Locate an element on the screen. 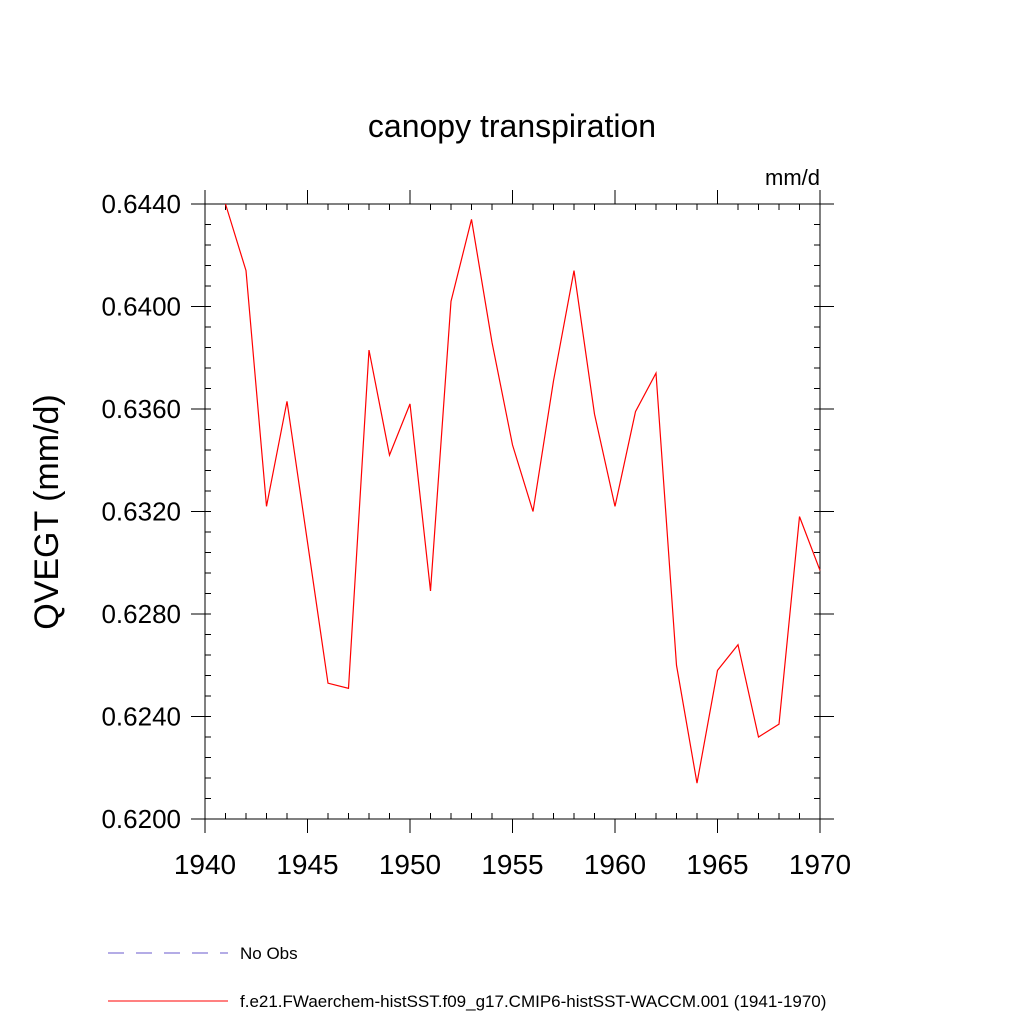  legend-label: No Obs is located at coordinates (269, 953).